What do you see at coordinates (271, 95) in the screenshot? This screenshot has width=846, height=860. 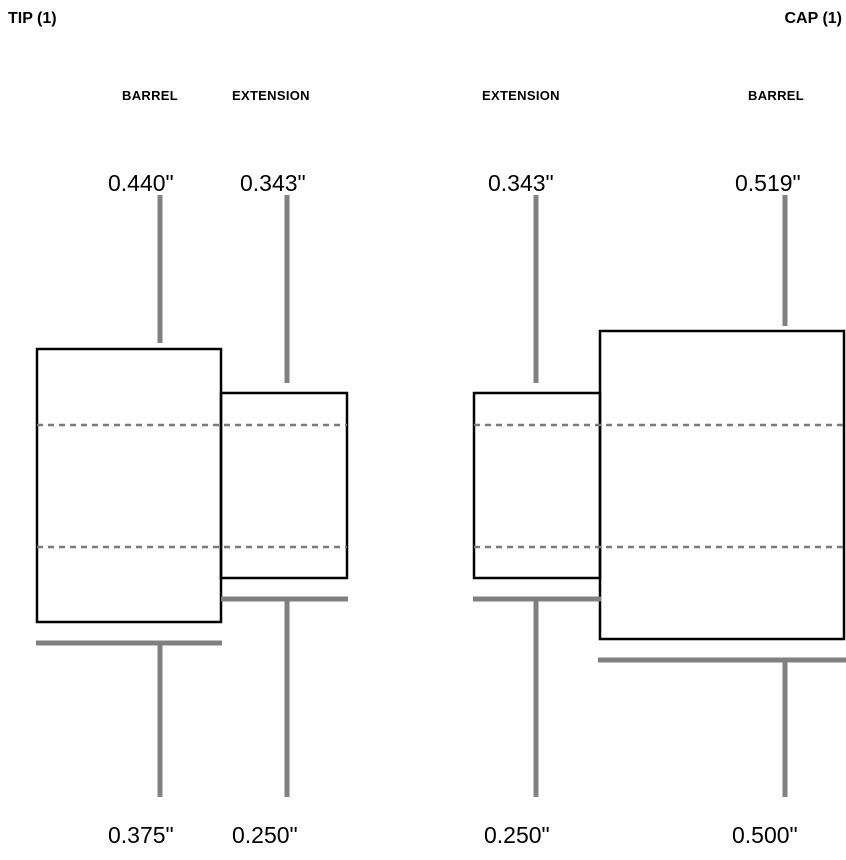 I see `tip-extension-label: EXTENSION` at bounding box center [271, 95].